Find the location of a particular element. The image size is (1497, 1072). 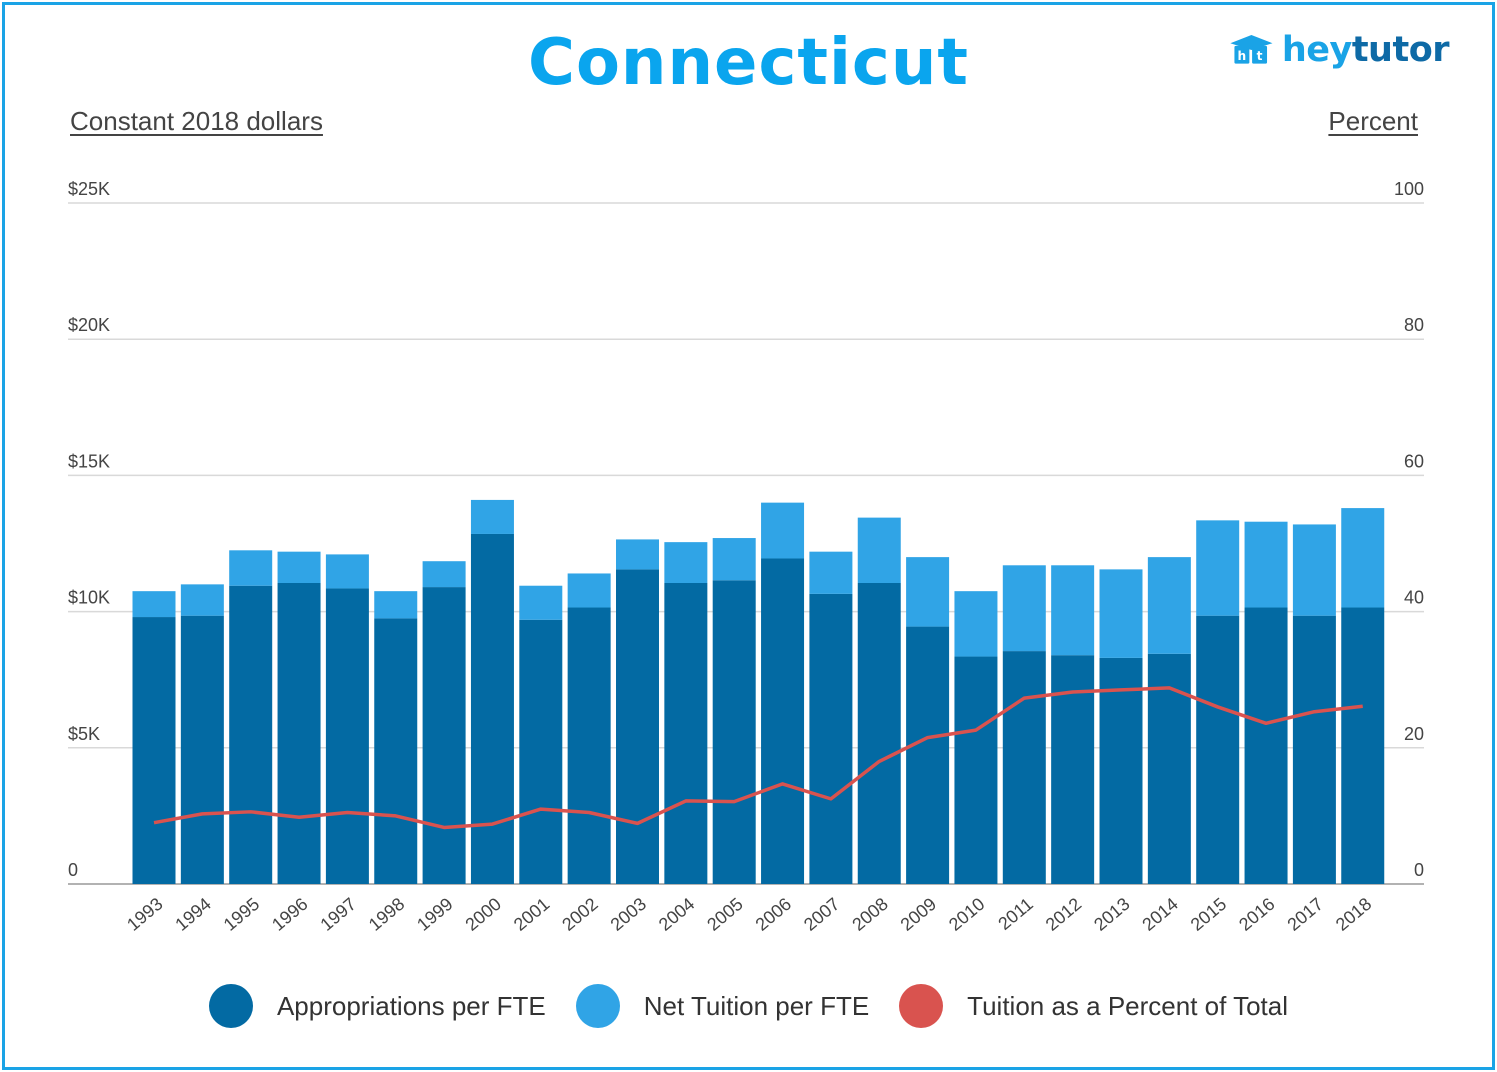

legend-swatch-appropriations is located at coordinates (230, 1006).